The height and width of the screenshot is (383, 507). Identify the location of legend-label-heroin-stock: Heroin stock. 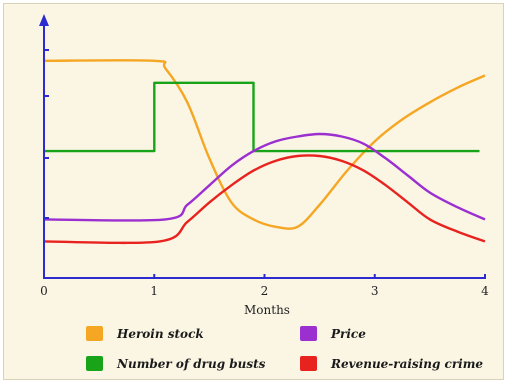
(160, 333).